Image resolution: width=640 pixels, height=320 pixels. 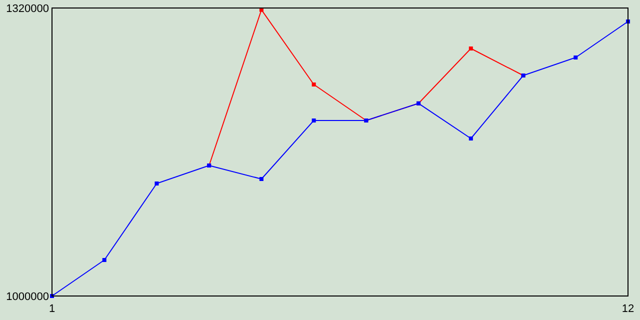 What do you see at coordinates (27, 296) in the screenshot?
I see `y-tick-label: 1000000` at bounding box center [27, 296].